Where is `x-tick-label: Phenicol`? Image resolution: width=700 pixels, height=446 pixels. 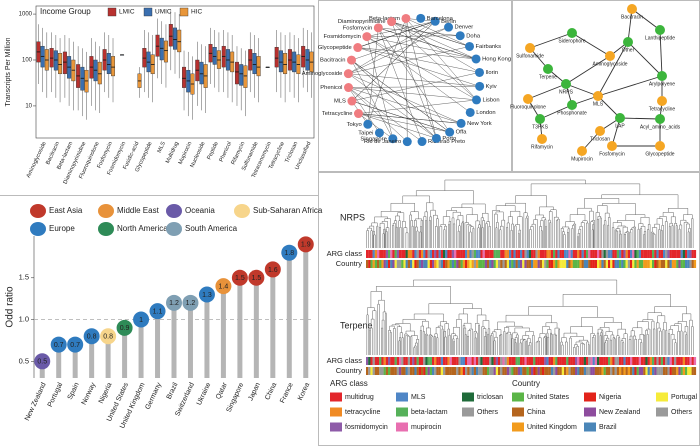 x-tick-label: Phenicol is located at coordinates (226, 152).